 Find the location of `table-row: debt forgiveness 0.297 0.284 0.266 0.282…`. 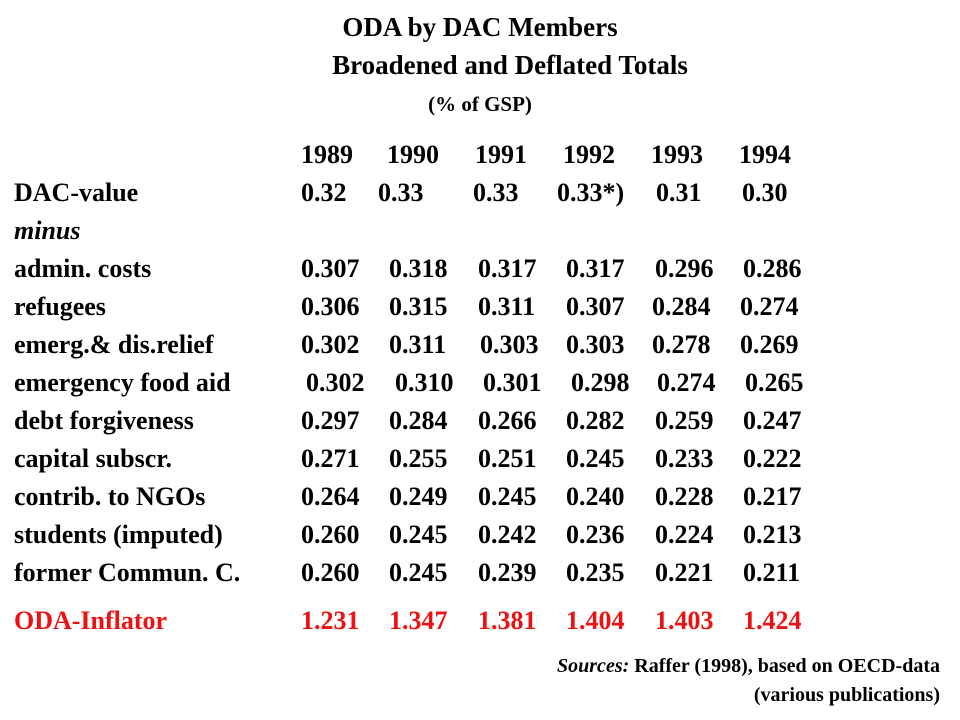

table-row: debt forgiveness 0.297 0.284 0.266 0.282… is located at coordinates (464, 425).